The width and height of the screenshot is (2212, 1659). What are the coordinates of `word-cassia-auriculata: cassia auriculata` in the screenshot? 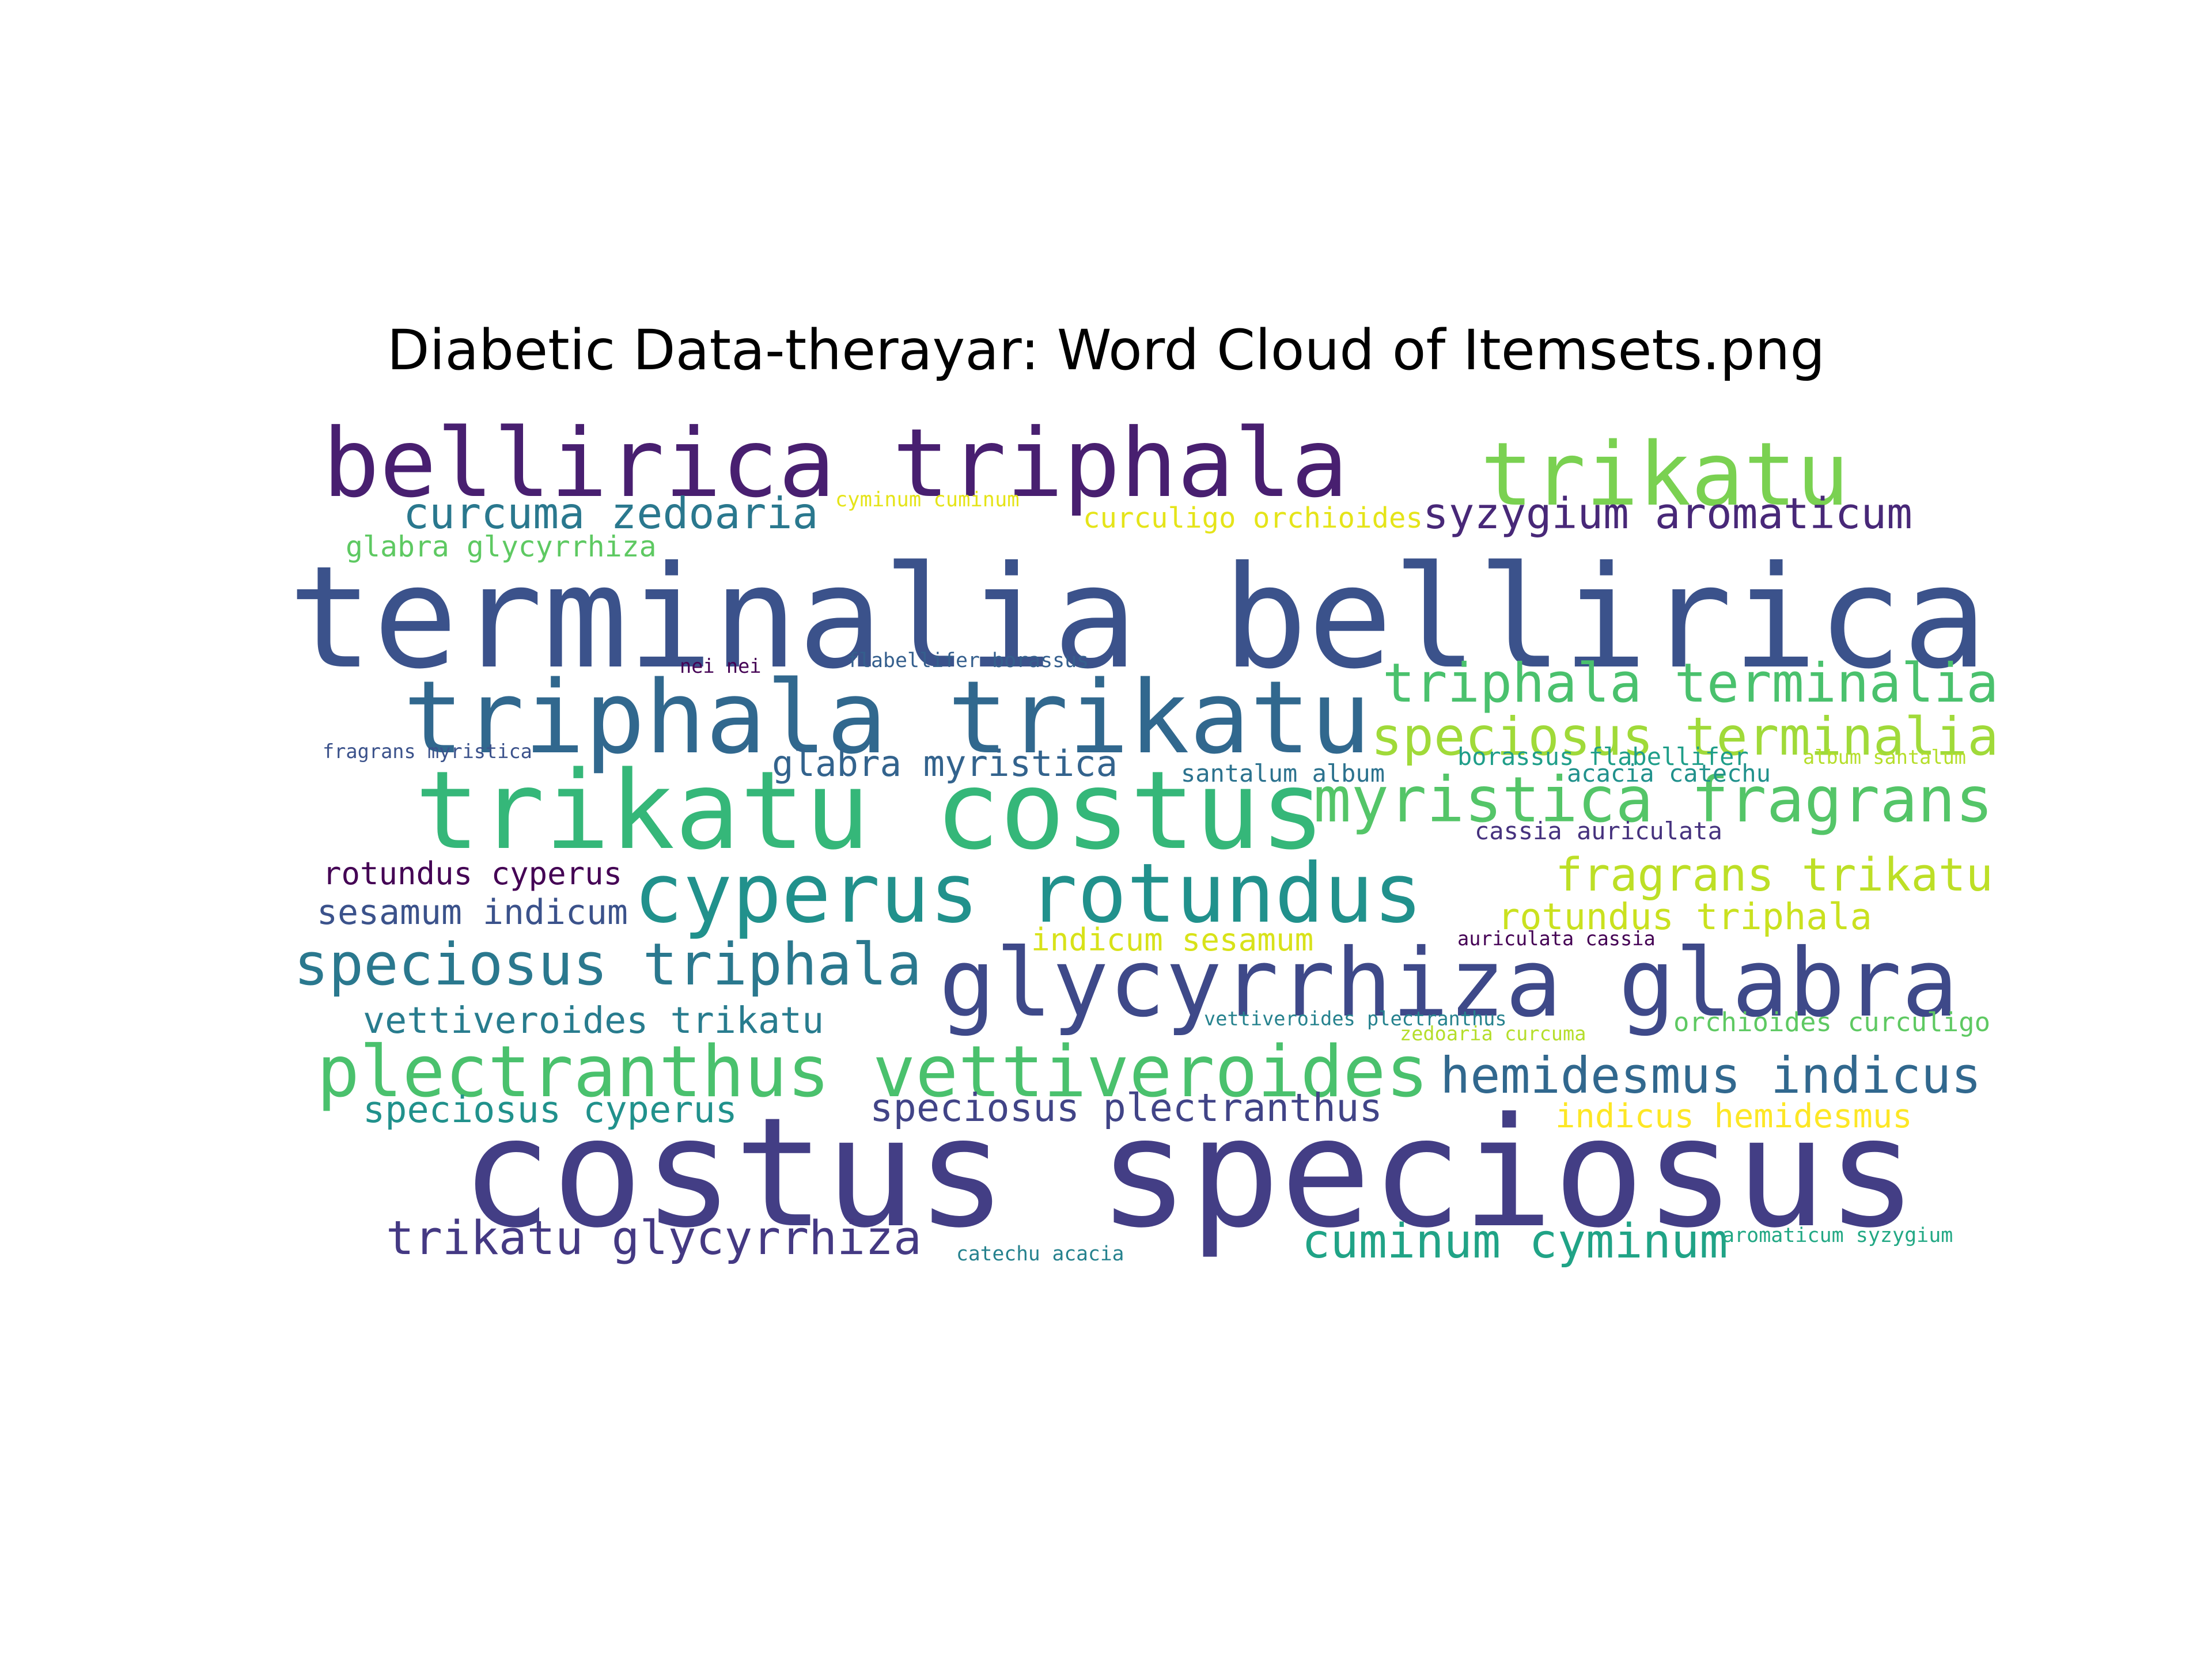 It's located at (1598, 831).